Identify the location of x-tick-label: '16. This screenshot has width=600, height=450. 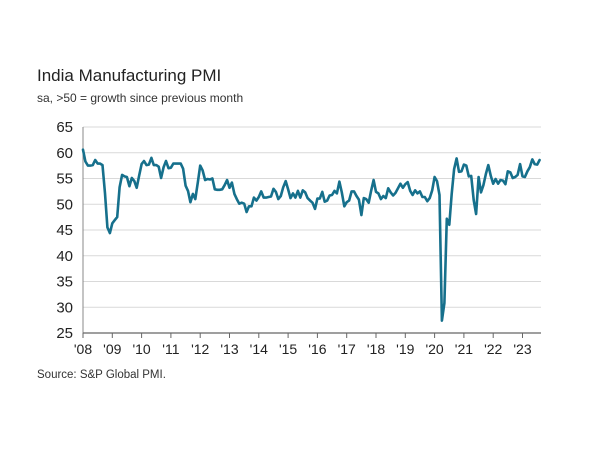
(317, 349).